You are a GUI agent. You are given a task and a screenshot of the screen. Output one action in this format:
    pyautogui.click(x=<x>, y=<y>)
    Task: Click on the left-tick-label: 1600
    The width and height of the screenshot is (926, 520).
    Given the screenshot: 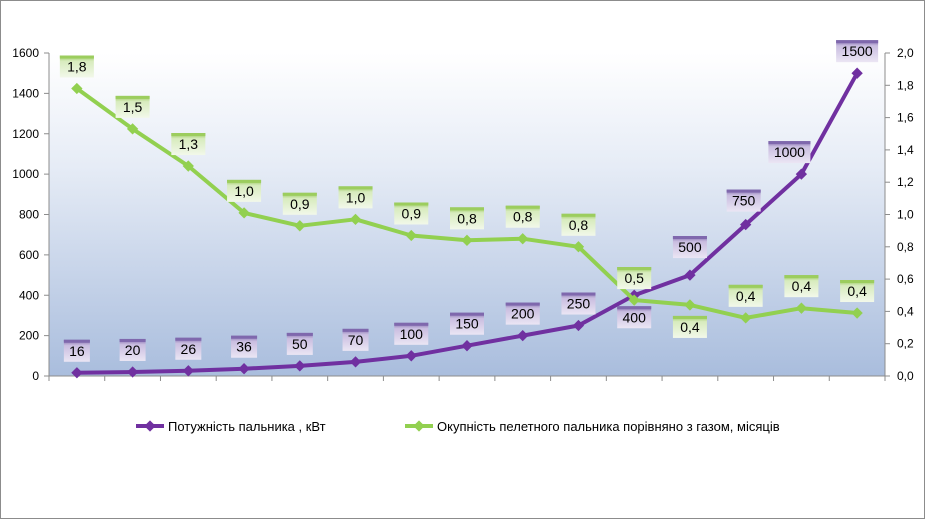 What is the action you would take?
    pyautogui.click(x=25, y=53)
    